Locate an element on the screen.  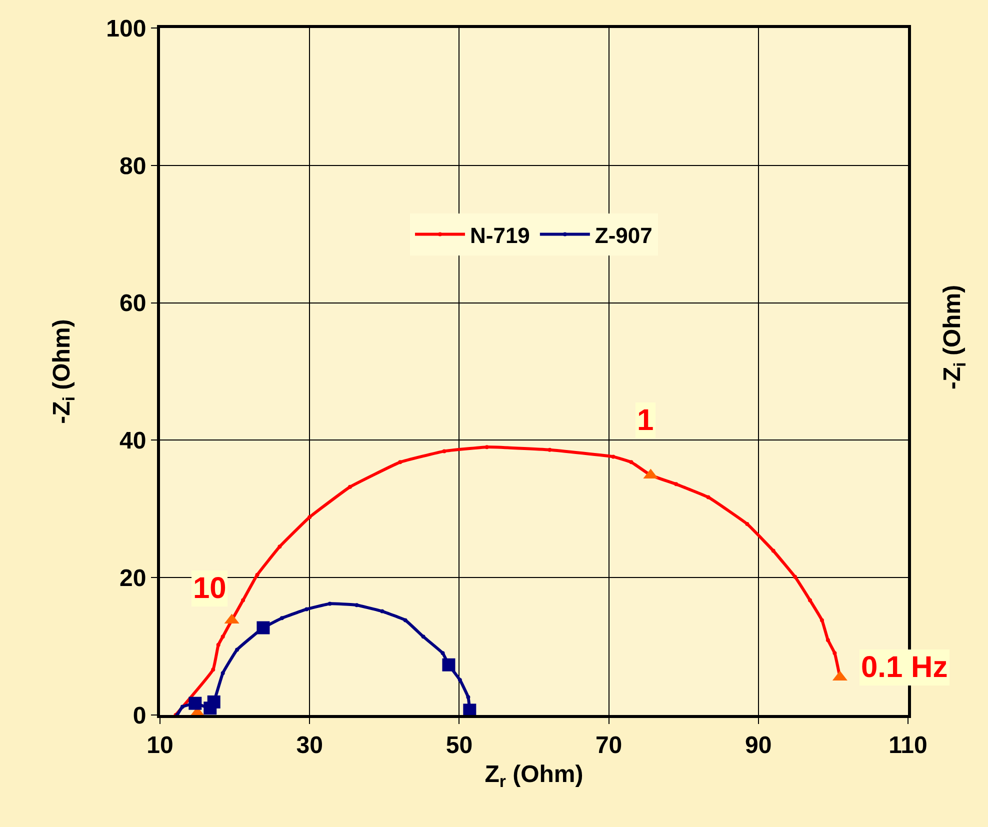
y-tick-label: 100 is located at coordinates (126, 28).